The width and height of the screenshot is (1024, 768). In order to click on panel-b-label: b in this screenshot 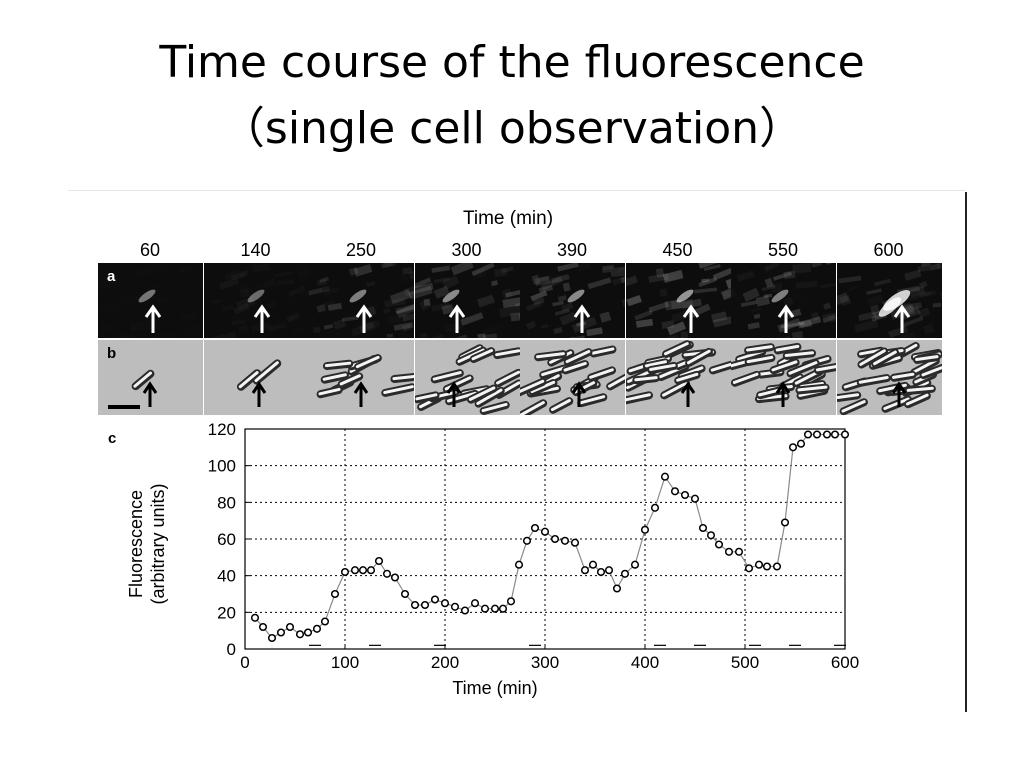, I will do `click(112, 353)`.